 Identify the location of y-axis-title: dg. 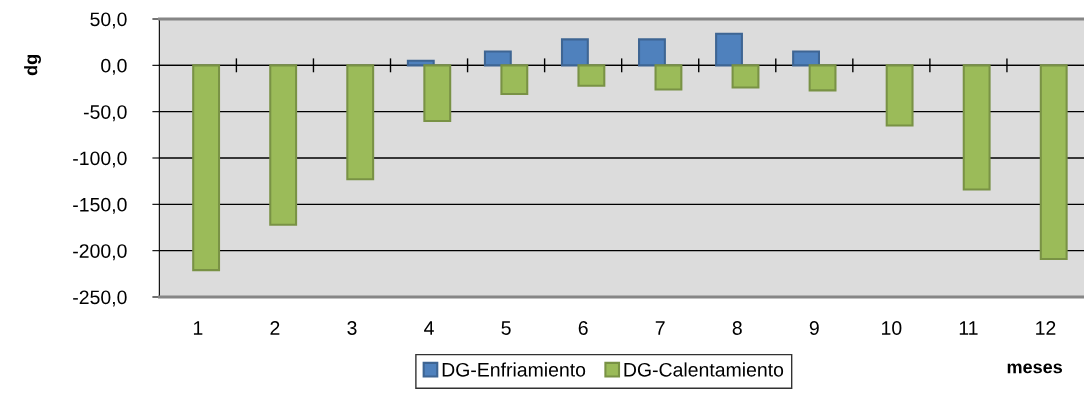
(32, 65).